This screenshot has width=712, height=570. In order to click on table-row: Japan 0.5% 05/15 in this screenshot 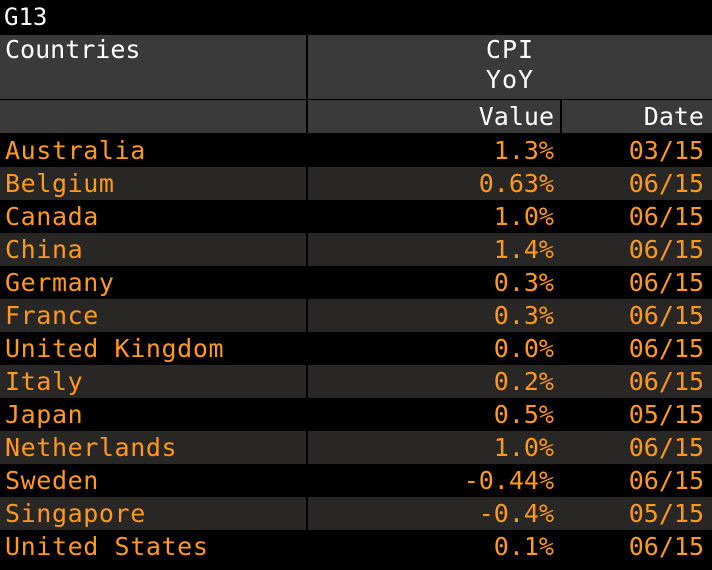, I will do `click(356, 414)`.